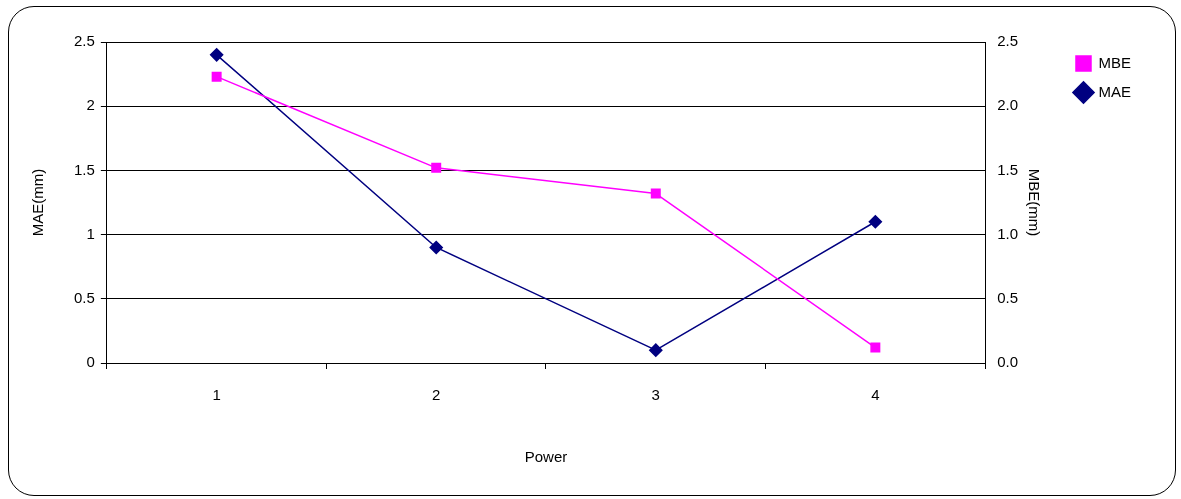 This screenshot has width=1181, height=499. I want to click on x-tick-label: 2, so click(436, 395).